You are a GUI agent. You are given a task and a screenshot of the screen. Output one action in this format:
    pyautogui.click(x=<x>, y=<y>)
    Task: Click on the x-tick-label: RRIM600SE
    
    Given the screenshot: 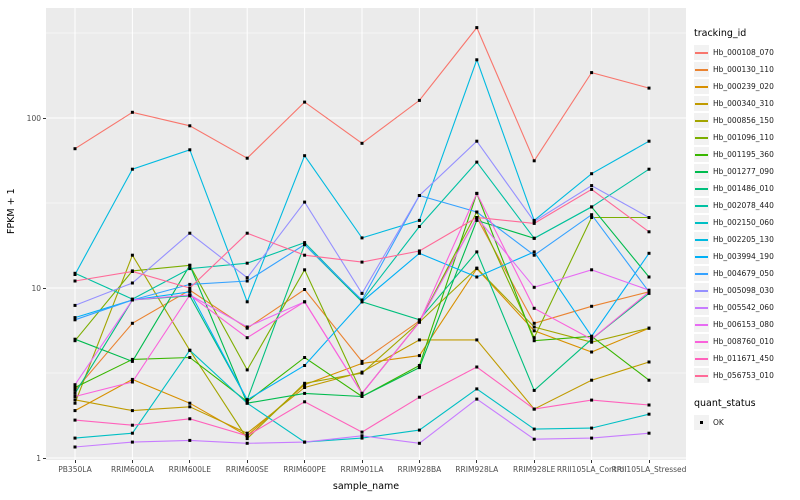 What is the action you would take?
    pyautogui.click(x=247, y=469)
    